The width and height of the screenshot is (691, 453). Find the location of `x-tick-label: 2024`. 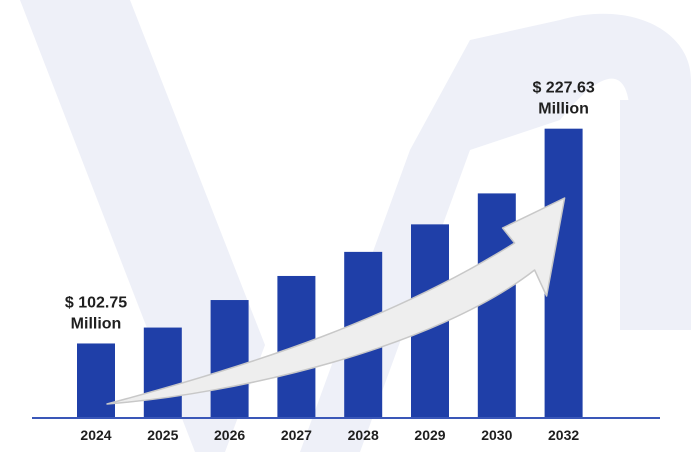

x-tick-label: 2024 is located at coordinates (95, 435).